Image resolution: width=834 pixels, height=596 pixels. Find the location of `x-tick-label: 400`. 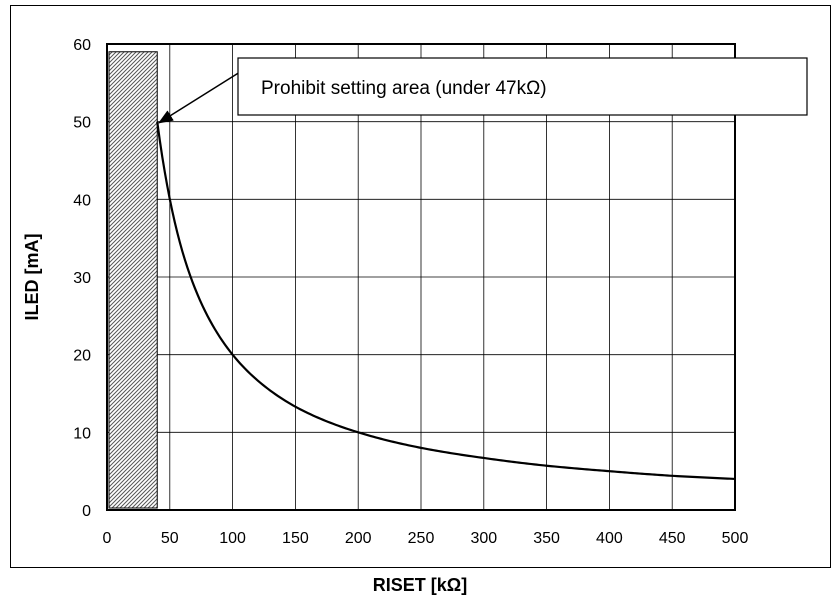

x-tick-label: 400 is located at coordinates (609, 538).